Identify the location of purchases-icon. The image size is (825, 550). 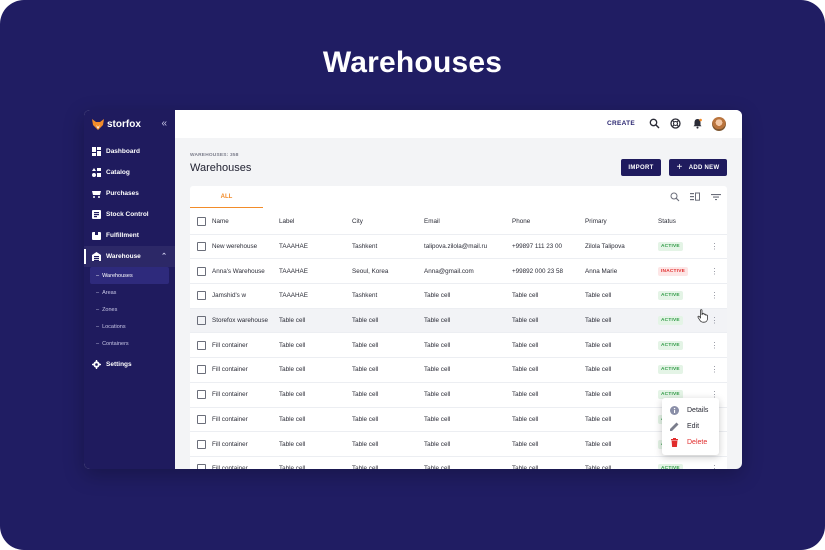
(96, 194).